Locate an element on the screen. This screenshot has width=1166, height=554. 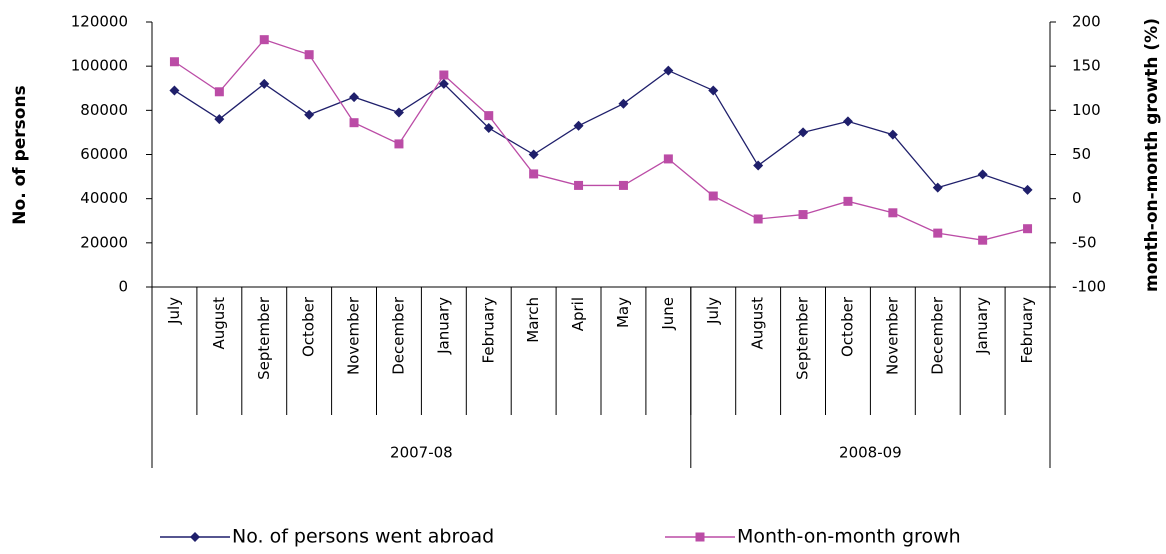
y-tick-label: 100000 is located at coordinates (99, 66).